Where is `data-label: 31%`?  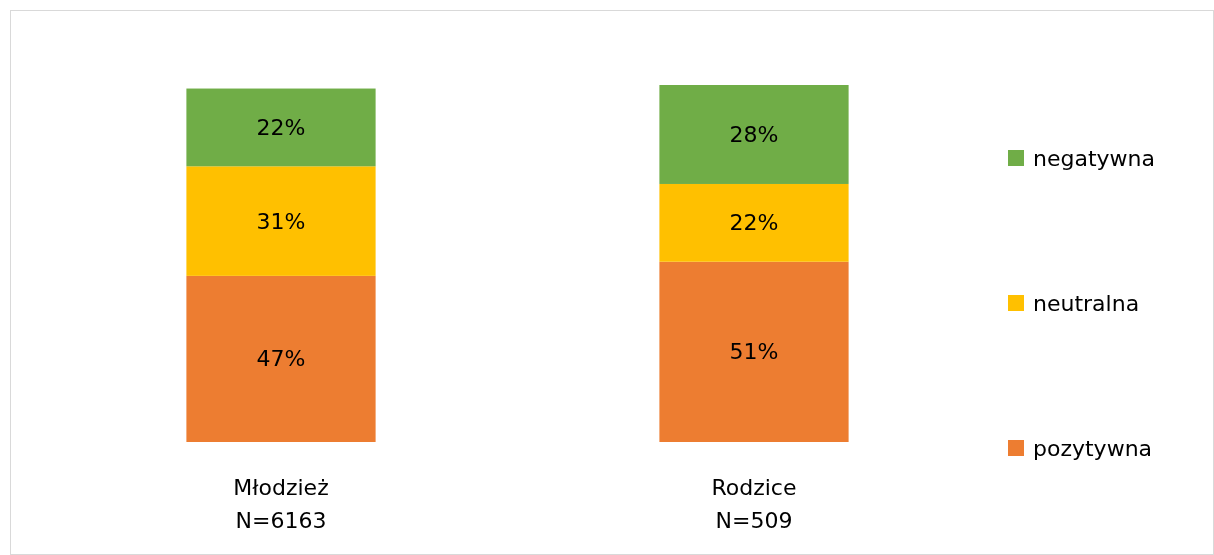
data-label: 31% is located at coordinates (281, 221).